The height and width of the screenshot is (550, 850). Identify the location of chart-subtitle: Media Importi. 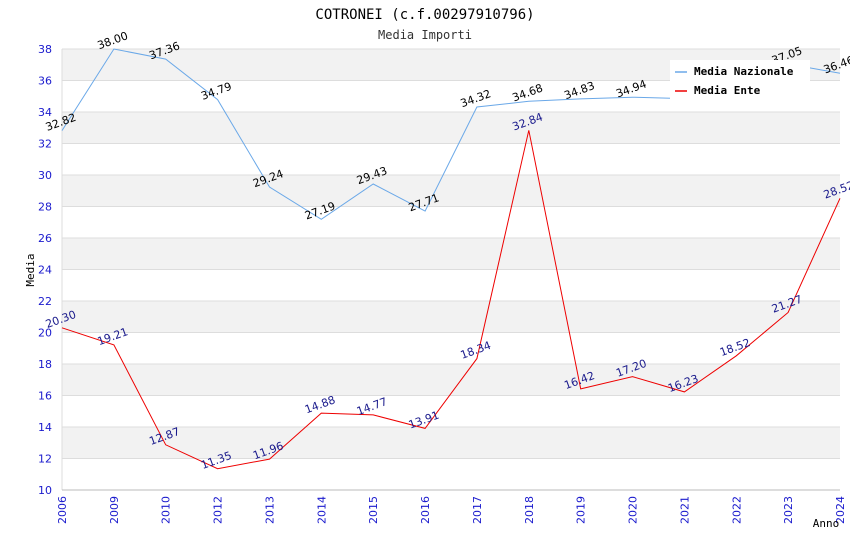
(425, 35).